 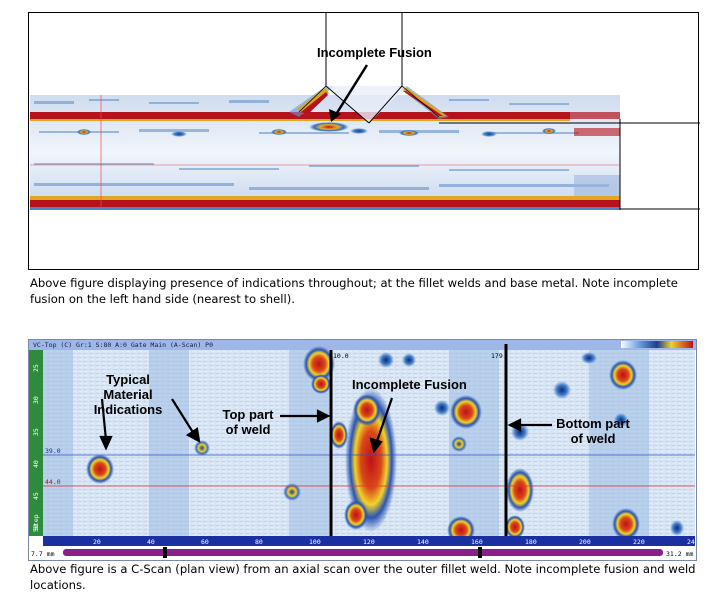 What do you see at coordinates (36, 522) in the screenshot?
I see `y-axis-unit: Step` at bounding box center [36, 522].